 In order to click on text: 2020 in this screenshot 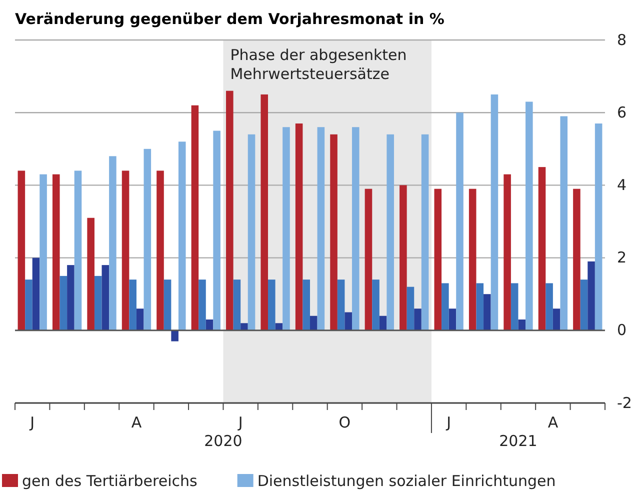, I will do `click(223, 441)`.